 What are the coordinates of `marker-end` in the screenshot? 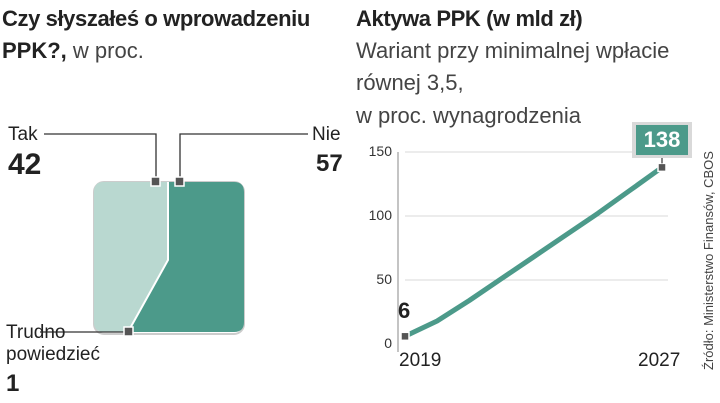 It's located at (662, 167).